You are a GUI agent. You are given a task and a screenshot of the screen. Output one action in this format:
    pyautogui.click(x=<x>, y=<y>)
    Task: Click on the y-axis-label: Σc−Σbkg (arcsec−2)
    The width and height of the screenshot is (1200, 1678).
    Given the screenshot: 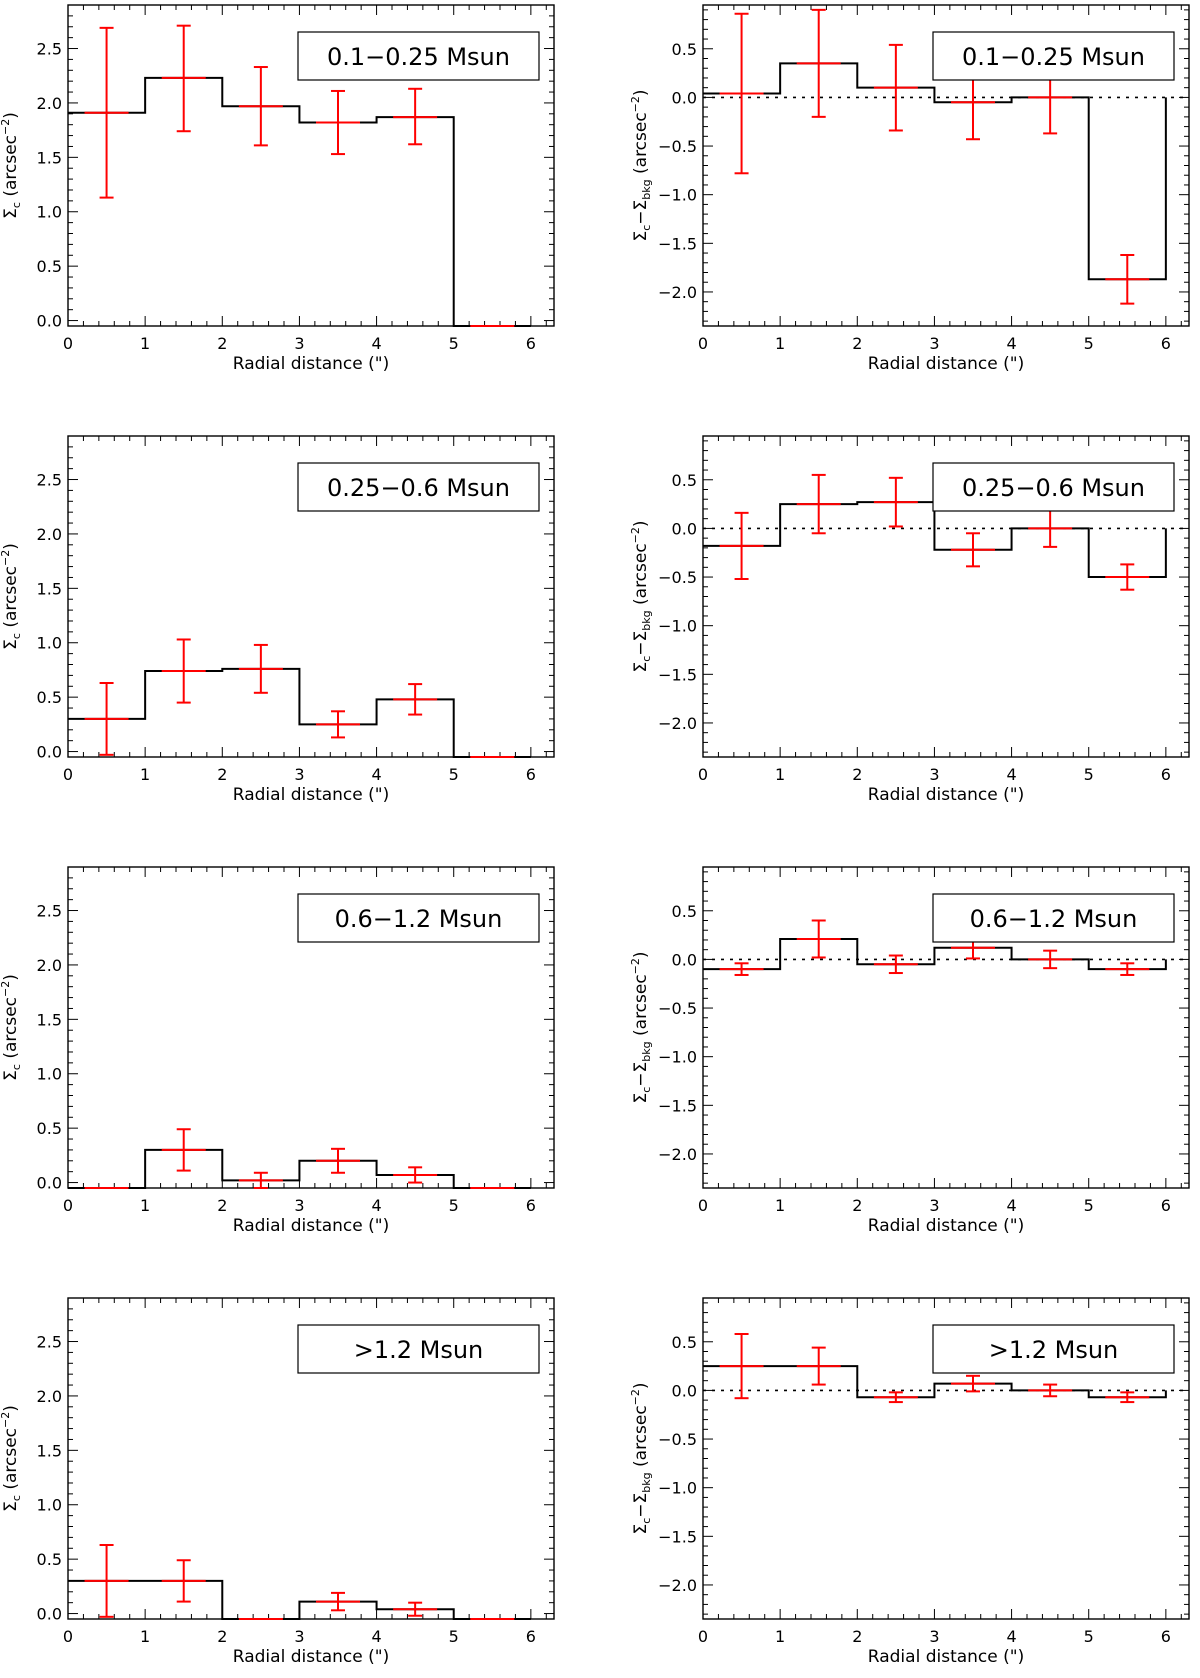 What is the action you would take?
    pyautogui.click(x=641, y=1027)
    